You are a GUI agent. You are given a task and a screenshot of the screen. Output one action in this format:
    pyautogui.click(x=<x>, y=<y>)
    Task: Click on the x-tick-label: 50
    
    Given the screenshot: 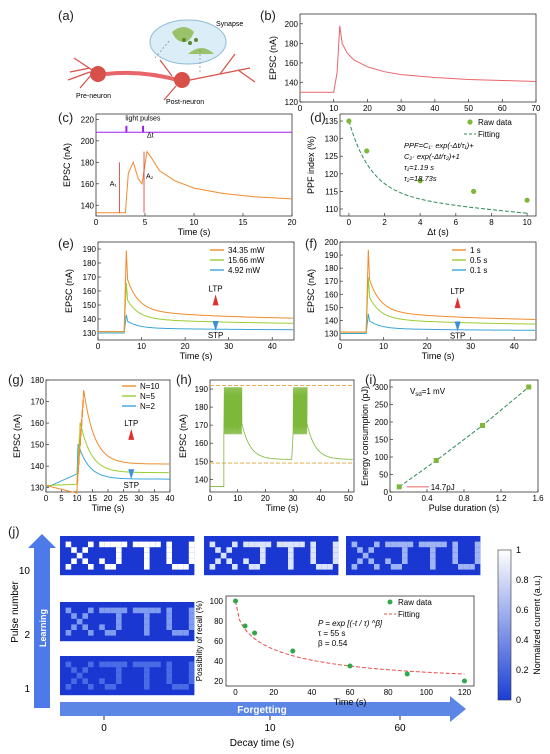 What is the action you would take?
    pyautogui.click(x=348, y=498)
    